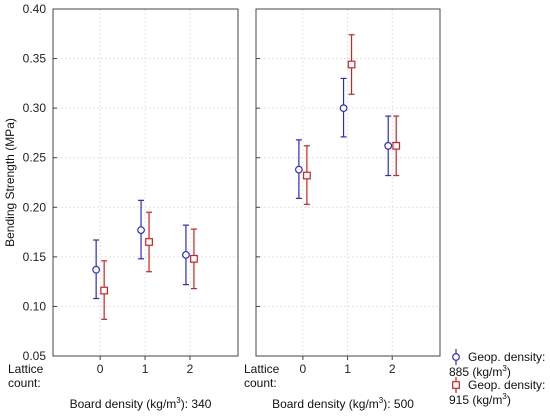 This screenshot has width=550, height=416. What do you see at coordinates (35, 59) in the screenshot?
I see `y-tick-label: 0.35` at bounding box center [35, 59].